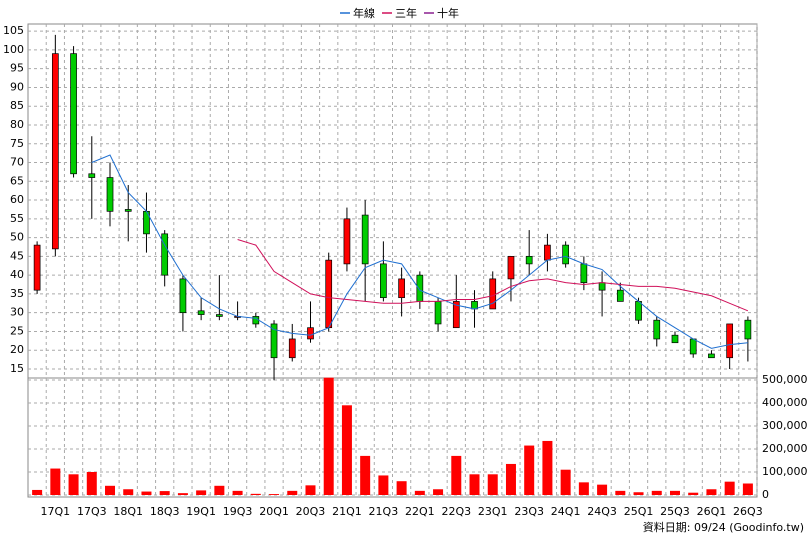  I want to click on legend-label: 十年, so click(448, 13).